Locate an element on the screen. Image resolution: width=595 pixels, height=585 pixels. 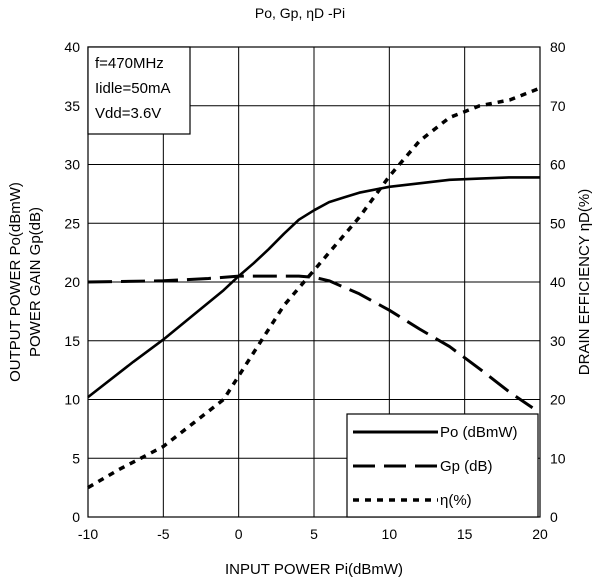
right-tick-label: 60 is located at coordinates (558, 165).